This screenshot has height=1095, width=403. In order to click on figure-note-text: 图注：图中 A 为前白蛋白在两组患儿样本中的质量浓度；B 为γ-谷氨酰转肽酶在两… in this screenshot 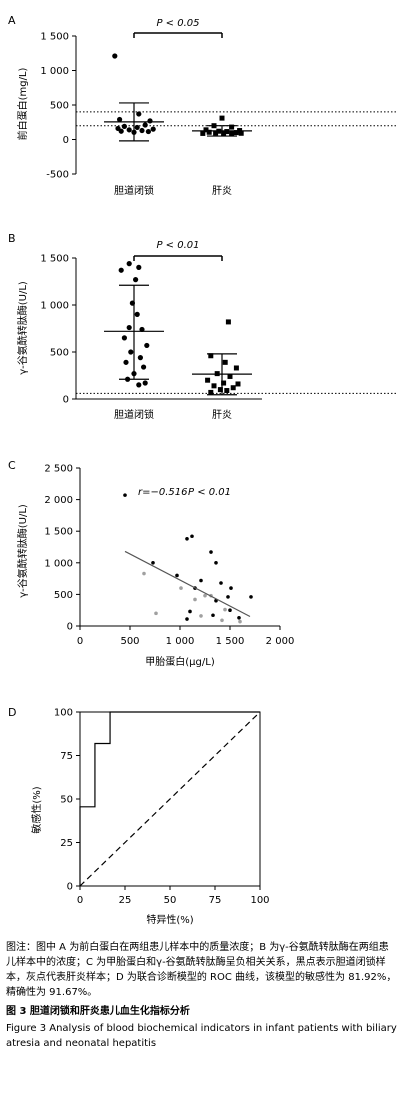, I will do `click(201, 970)`.